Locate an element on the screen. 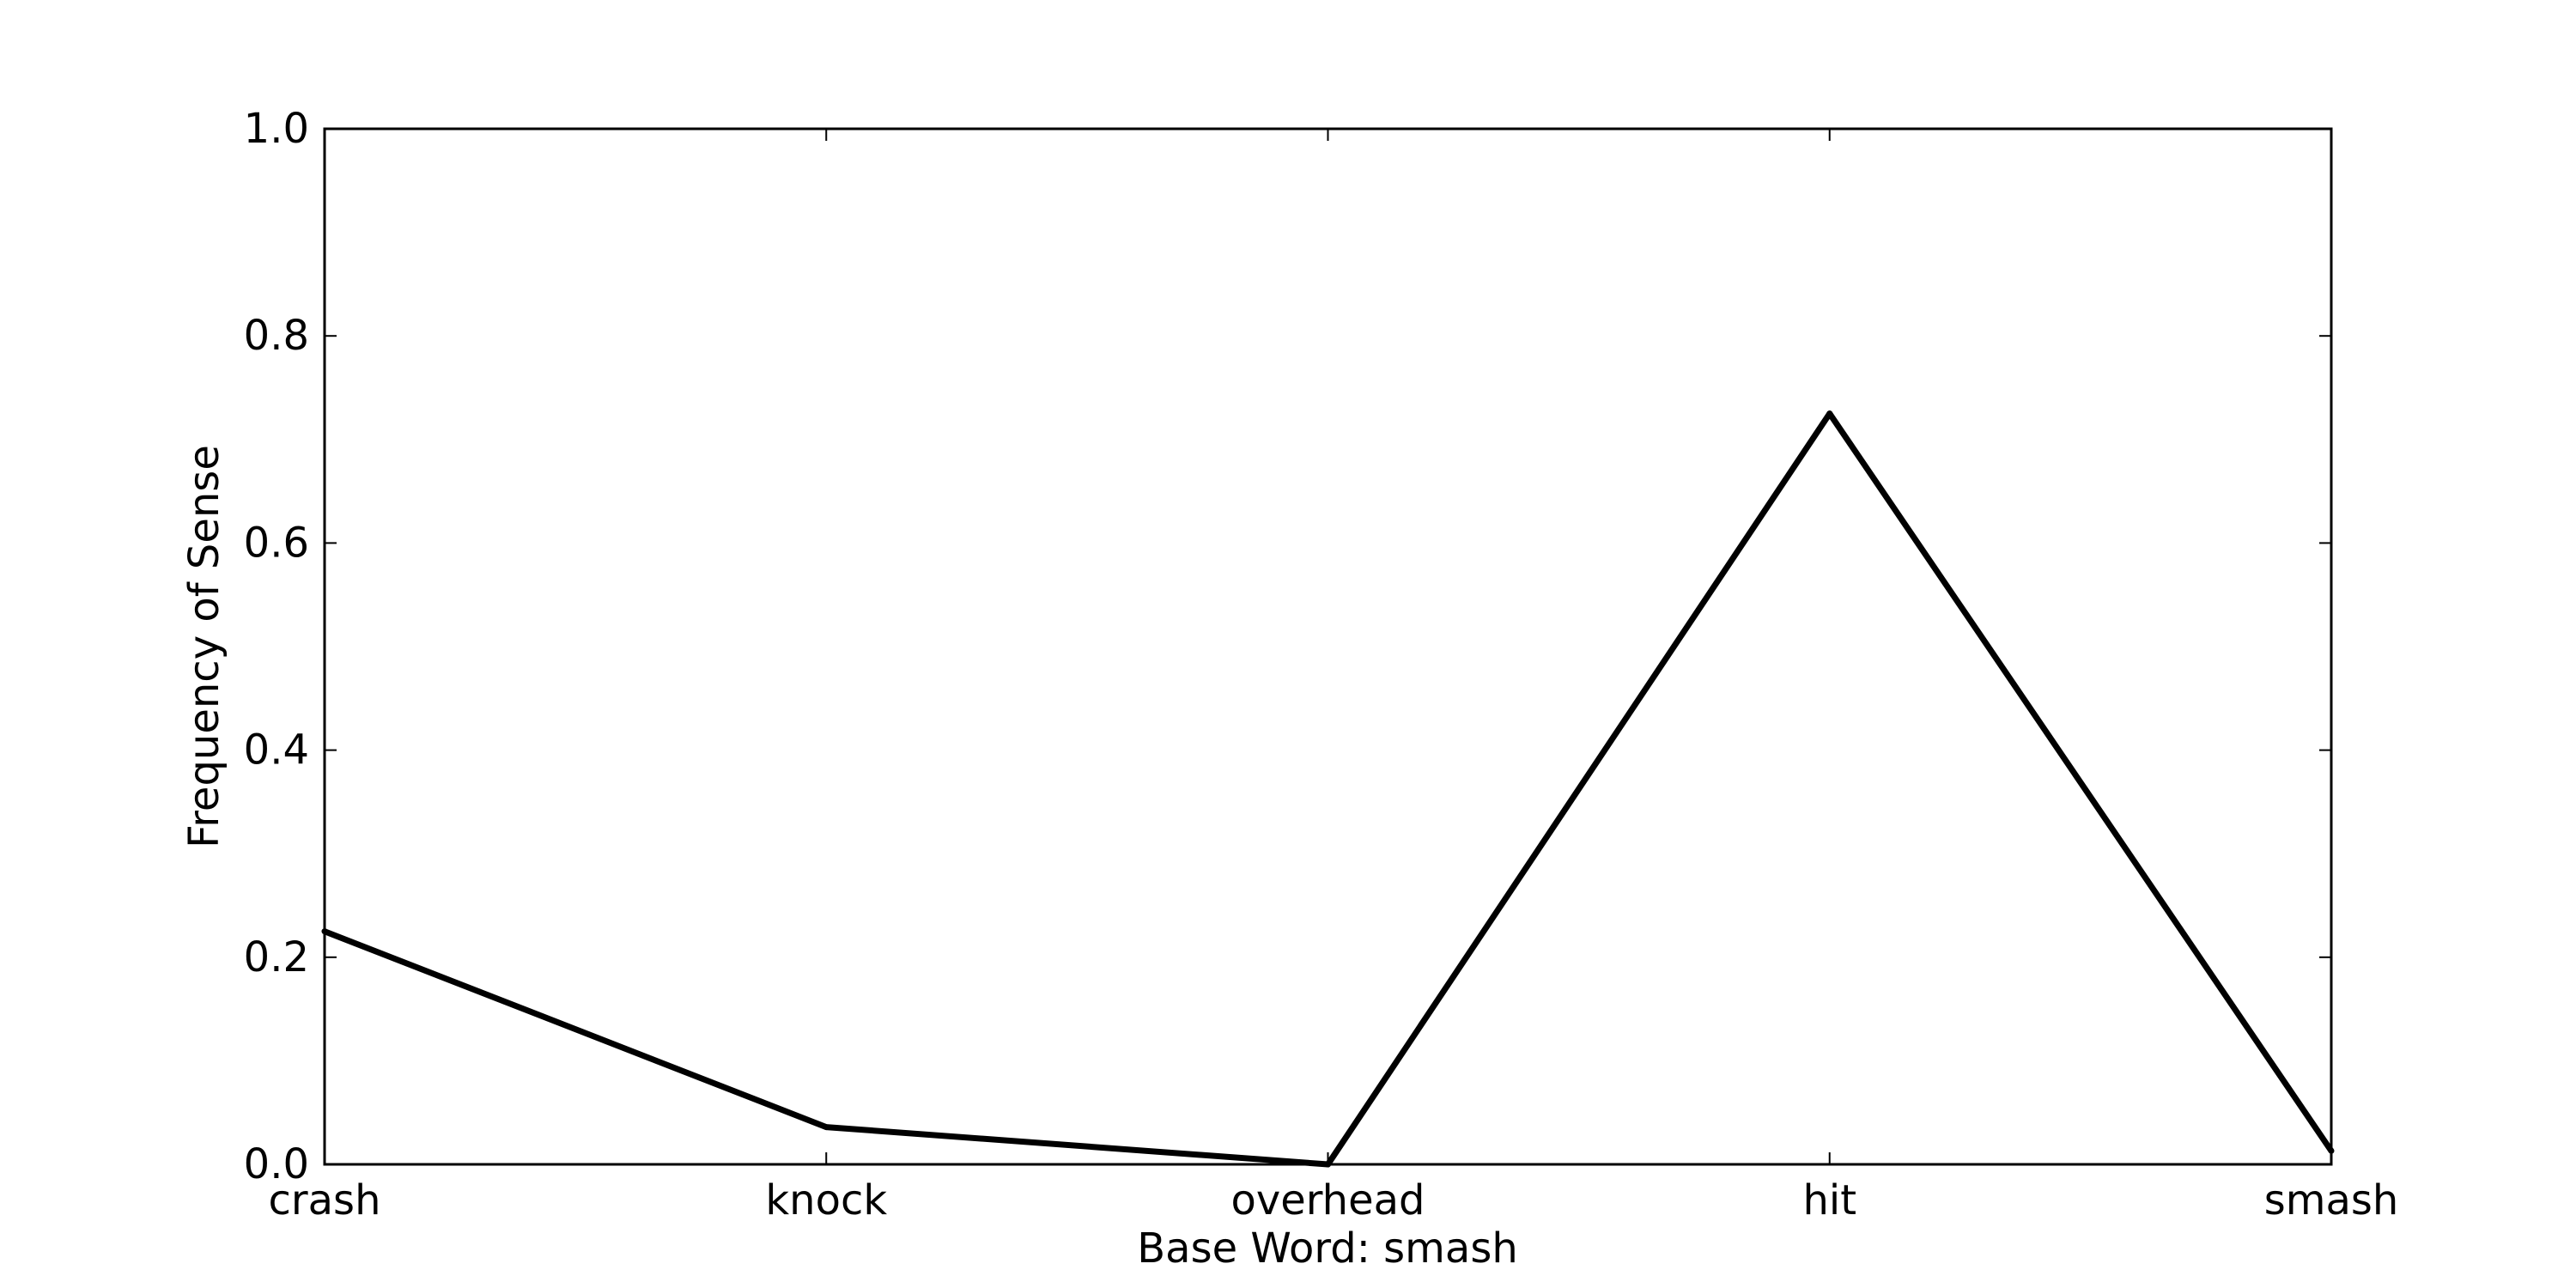 The height and width of the screenshot is (1288, 2576). x-tick-label: hit is located at coordinates (1829, 1200).